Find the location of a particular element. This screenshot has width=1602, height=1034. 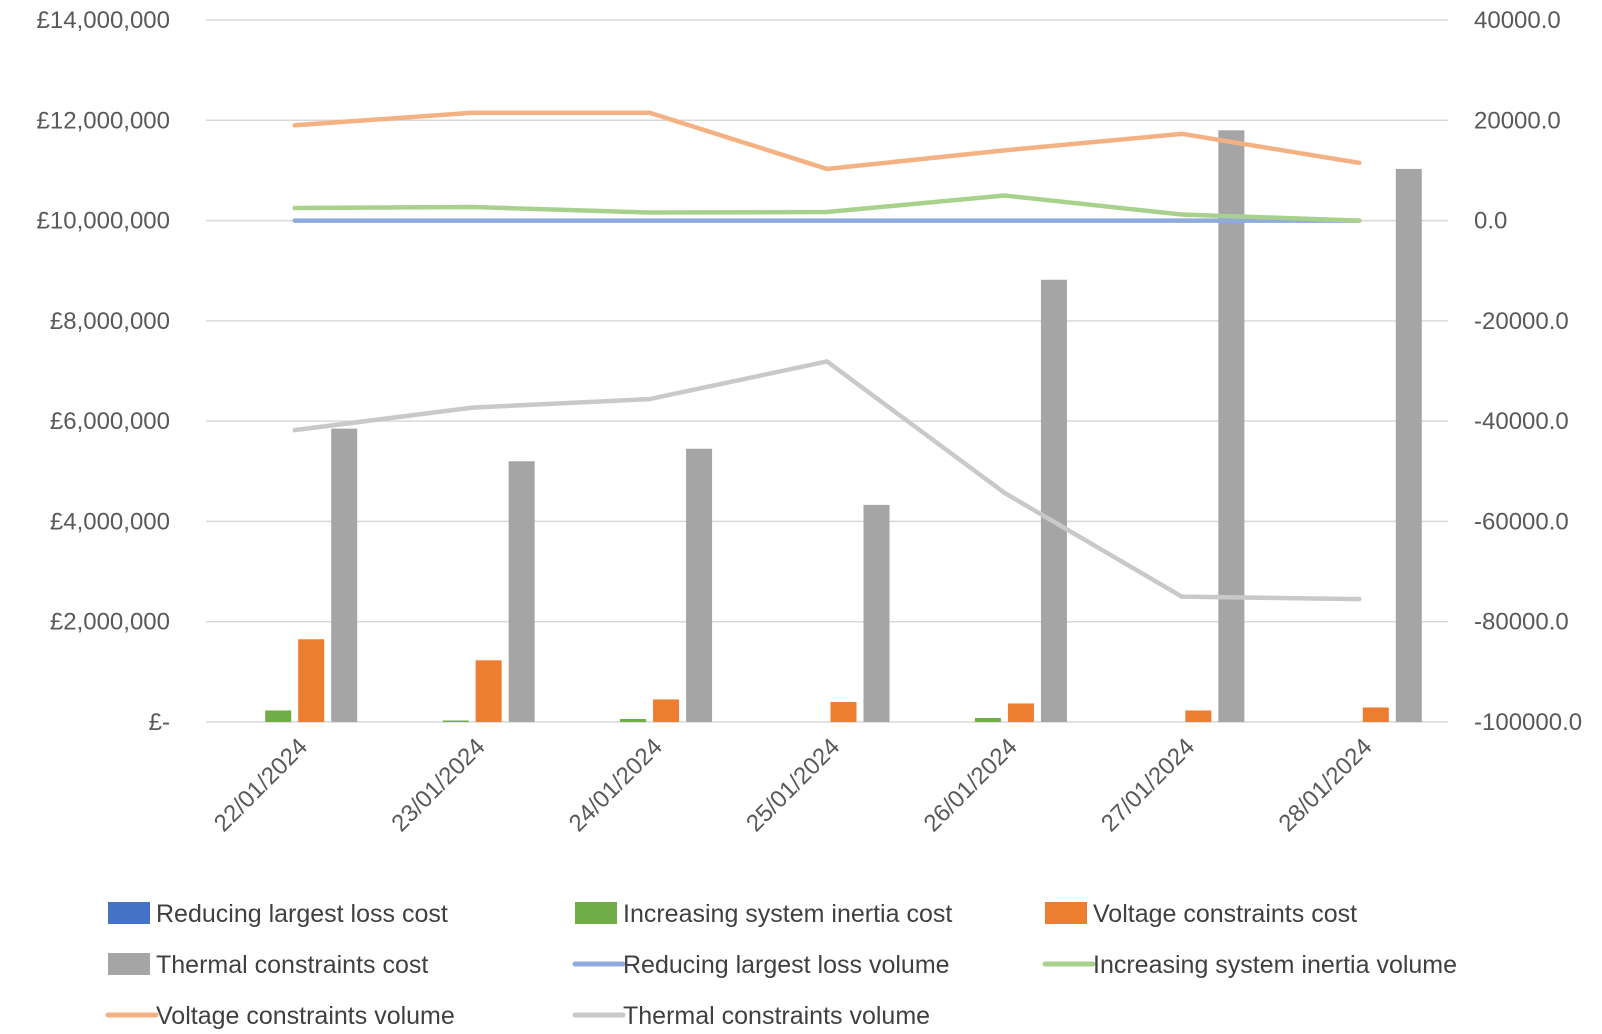

y2-tick-label: 0.0 is located at coordinates (1490, 221).